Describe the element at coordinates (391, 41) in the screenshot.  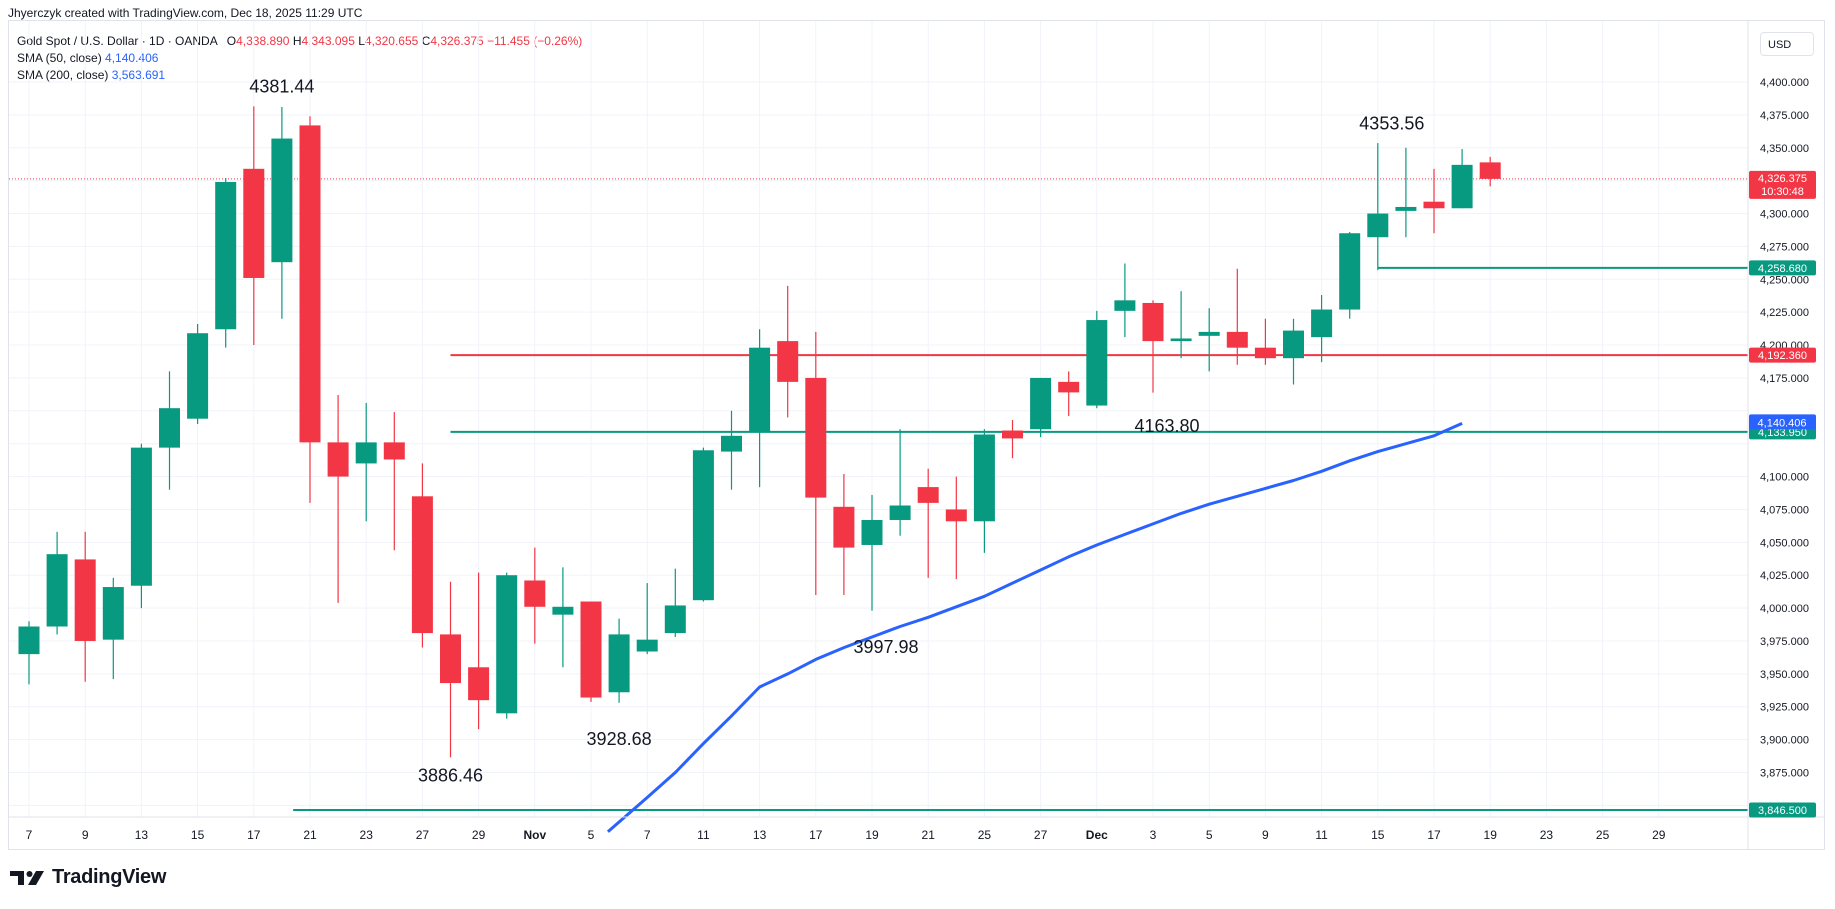
I see `low-value: 4,320.655` at that location.